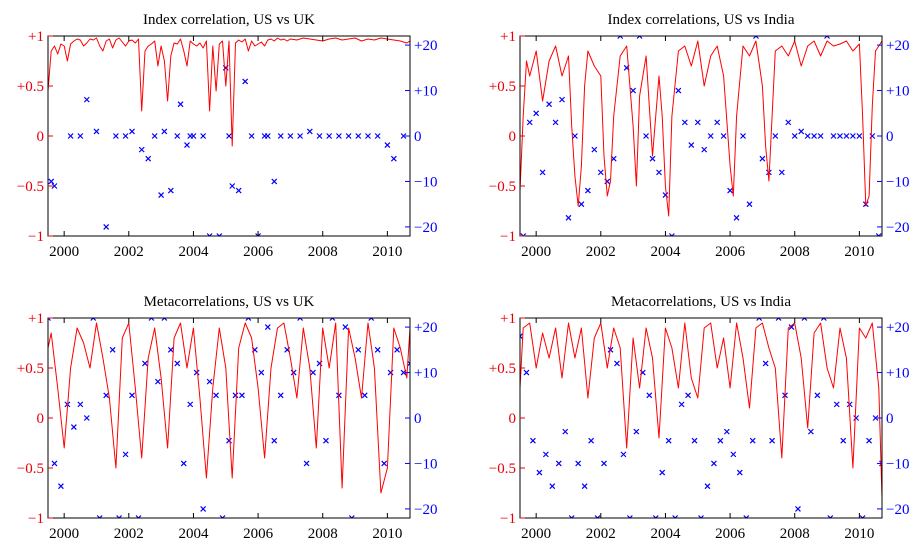 This screenshot has width=922, height=547. What do you see at coordinates (425, 182) in the screenshot?
I see `y-right-tick-label: −10` at bounding box center [425, 182].